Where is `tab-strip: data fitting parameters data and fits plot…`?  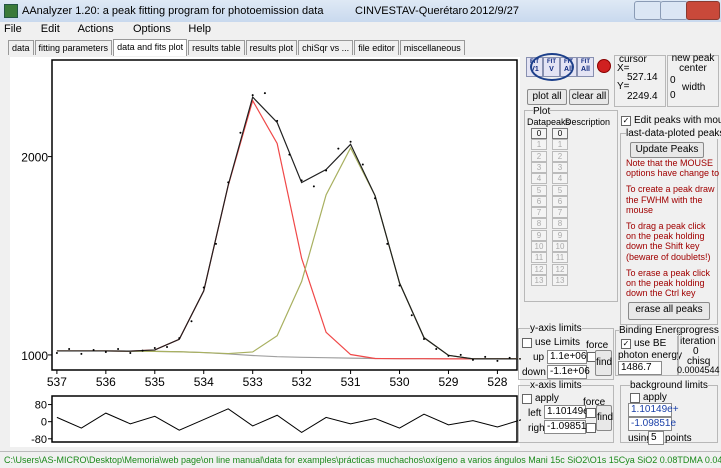
tab-strip: data fitting parameters data and fits plot… is located at coordinates (236, 47).